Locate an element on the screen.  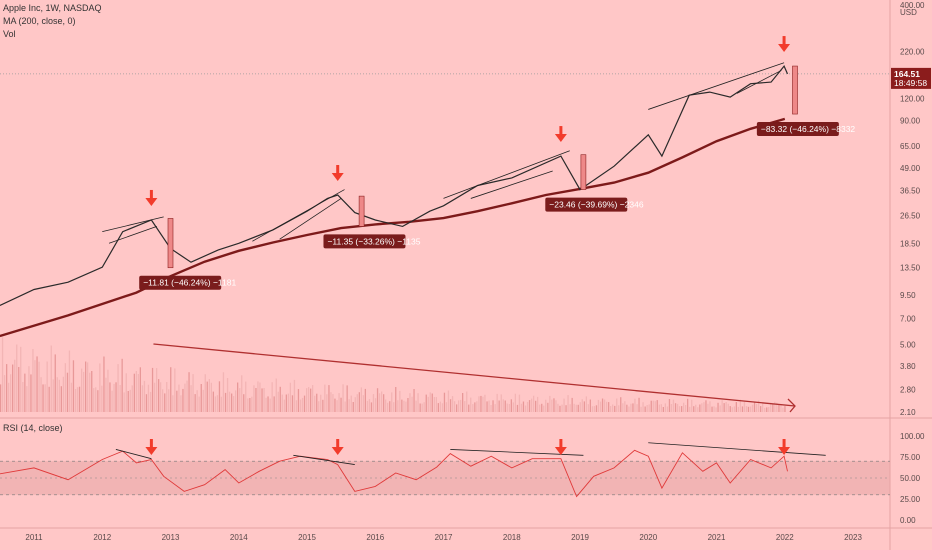
price-tick-label: 9.50 is located at coordinates (908, 295).